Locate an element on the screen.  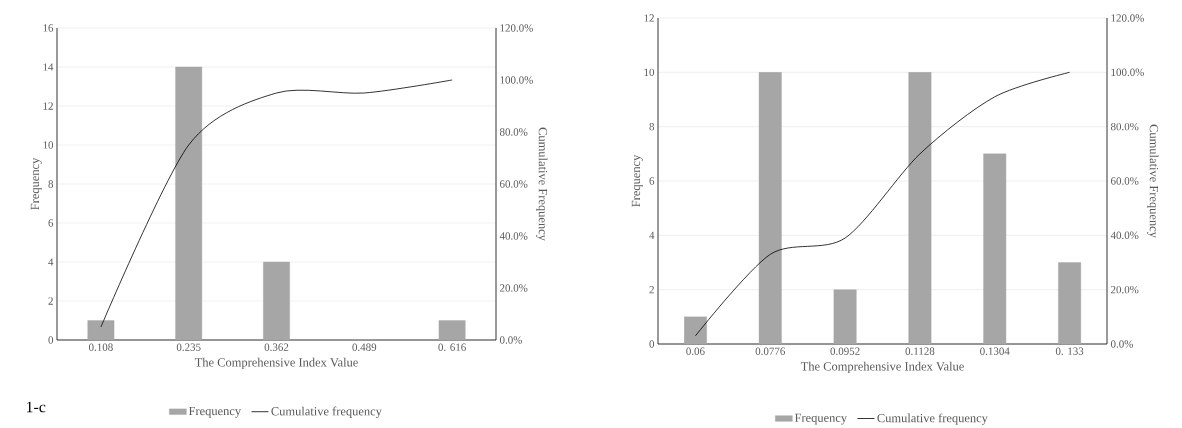
x-tick-label: 0.06 is located at coordinates (695, 351).